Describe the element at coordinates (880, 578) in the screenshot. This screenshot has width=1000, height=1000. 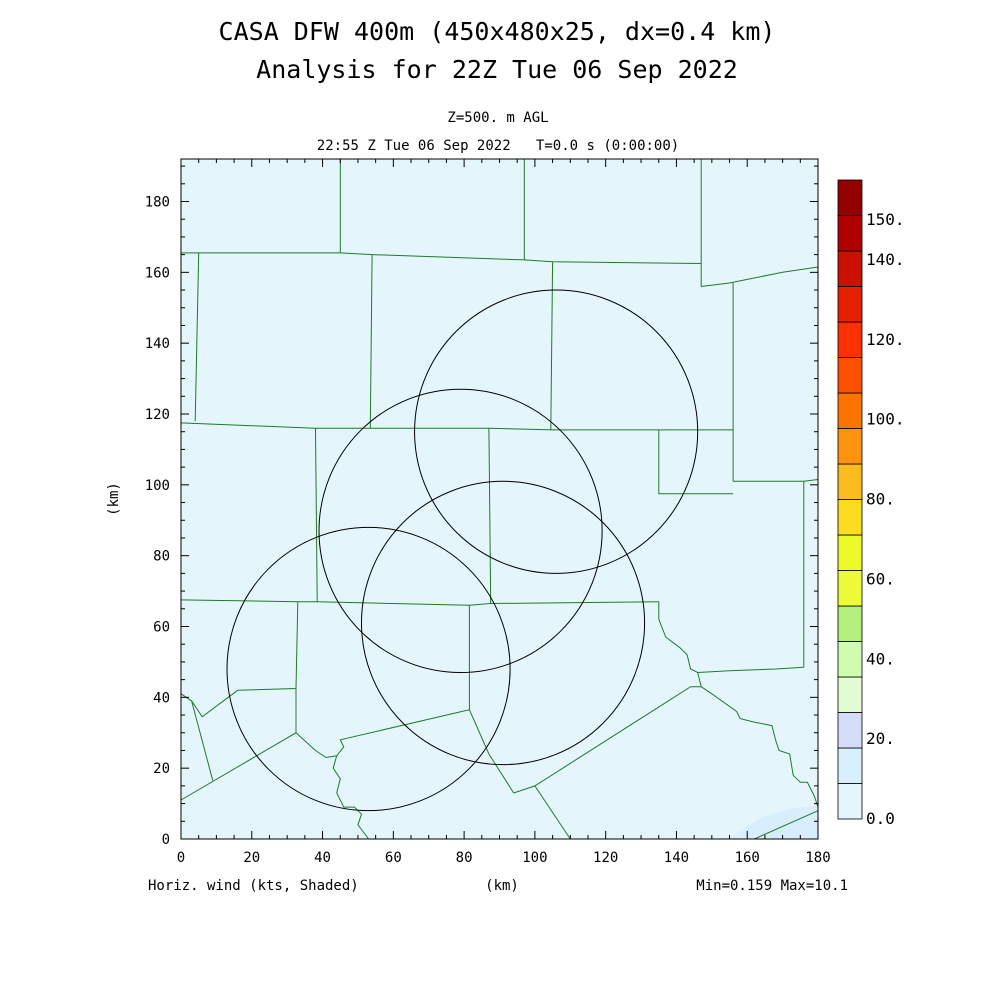
I see `colorbar-label: 60.` at that location.